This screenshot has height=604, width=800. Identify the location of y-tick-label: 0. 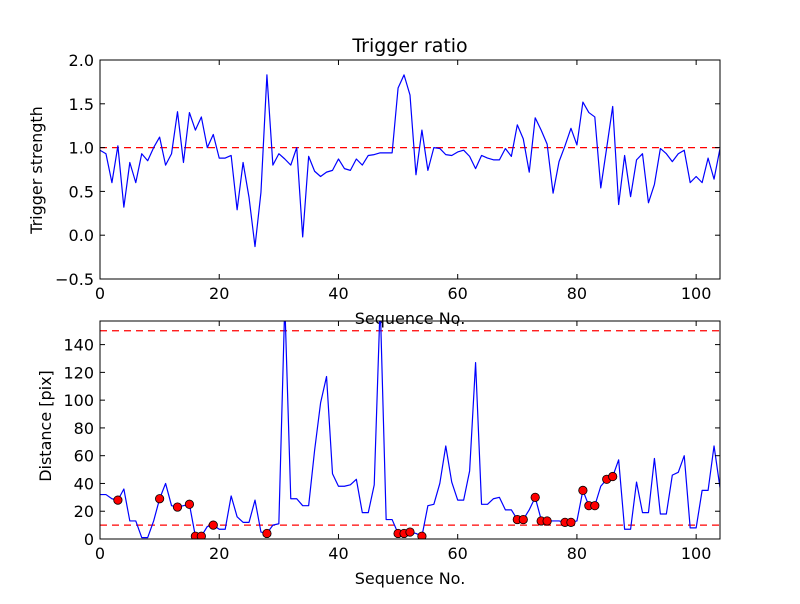
(89, 539).